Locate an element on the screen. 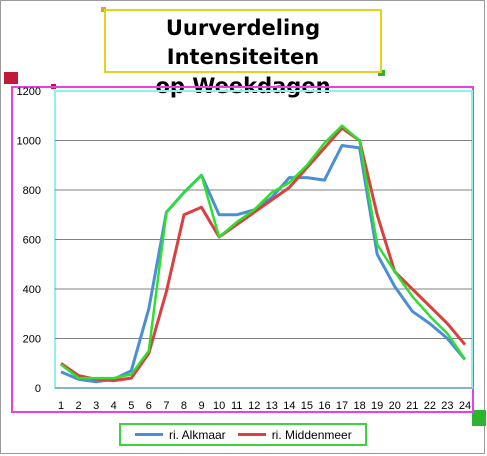 Image resolution: width=487 pixels, height=456 pixels. x-tick-label: 7 is located at coordinates (166, 406).